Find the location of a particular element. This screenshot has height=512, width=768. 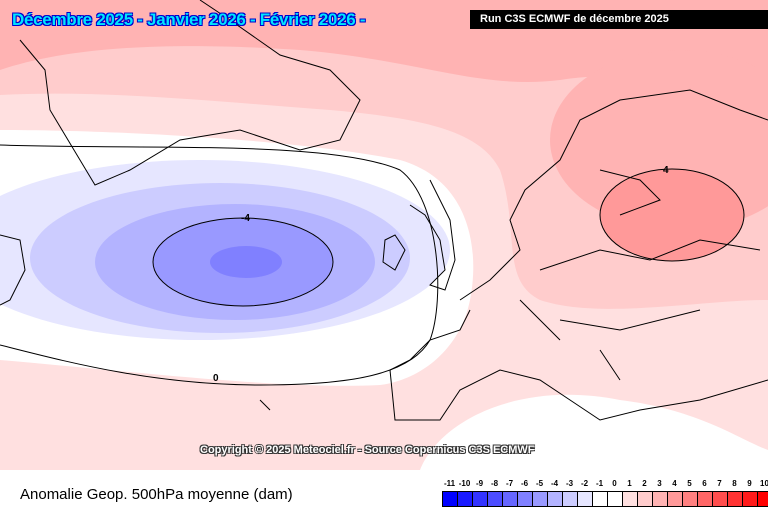

colorbar-label: 2 is located at coordinates (644, 483).